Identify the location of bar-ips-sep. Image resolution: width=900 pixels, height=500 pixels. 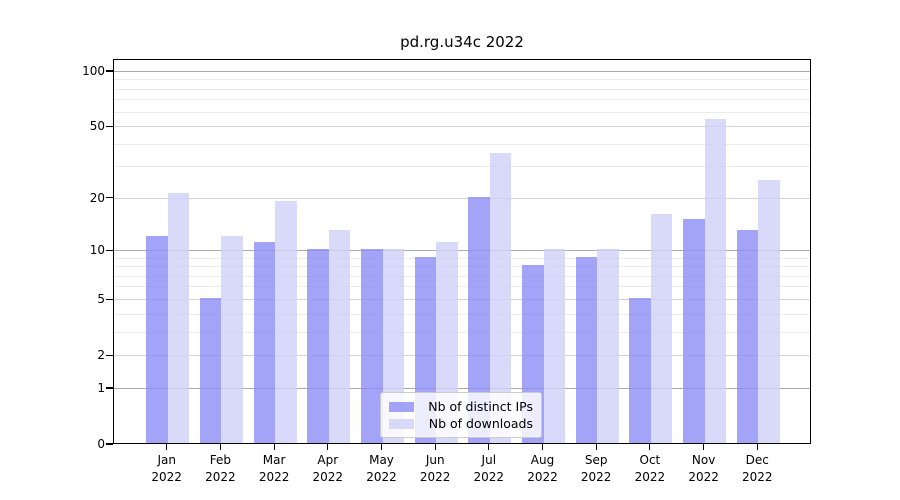
(586, 349).